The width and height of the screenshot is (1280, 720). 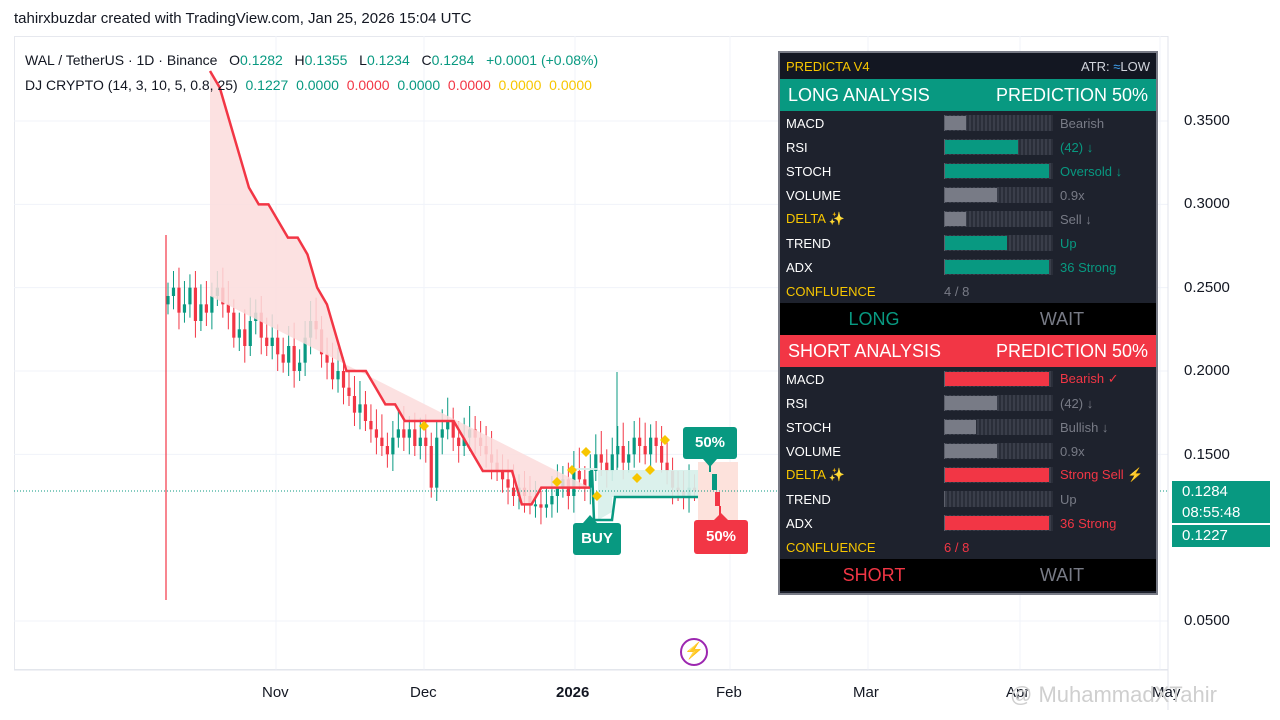 What do you see at coordinates (808, 499) in the screenshot?
I see `short-row-label: TREND` at bounding box center [808, 499].